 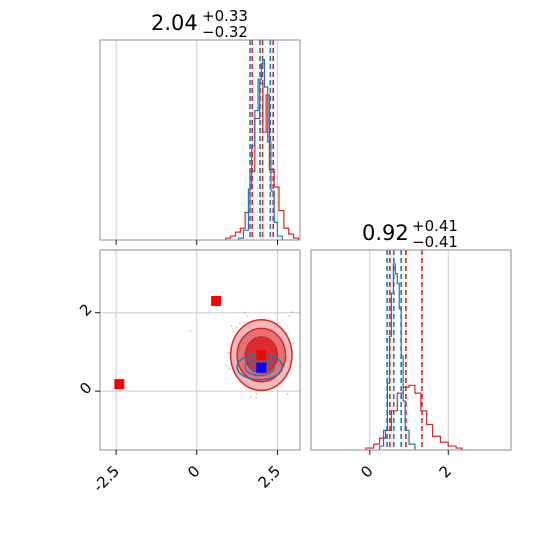 I want to click on contour-x-tick-label: -2.5, so click(x=106, y=478).